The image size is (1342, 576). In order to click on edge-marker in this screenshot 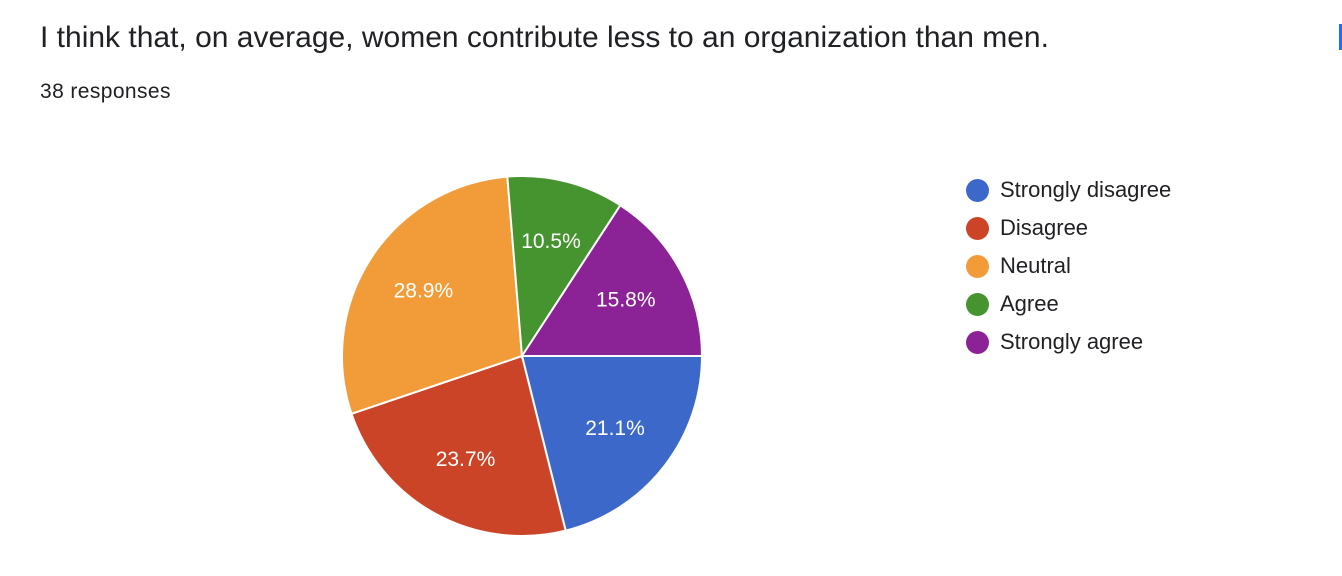, I will do `click(1340, 37)`.